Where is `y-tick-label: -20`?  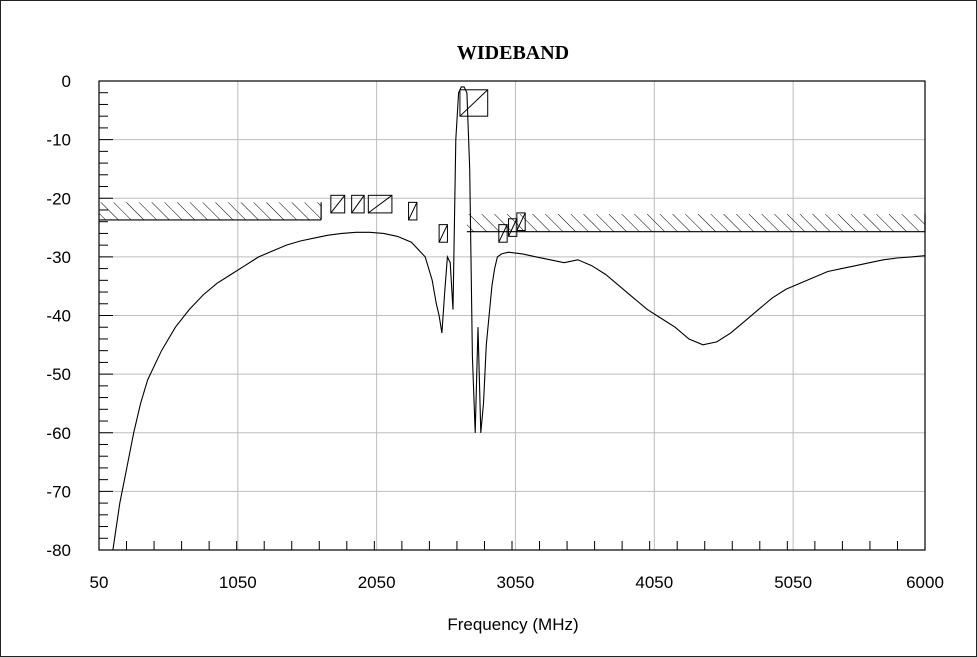 y-tick-label: -20 is located at coordinates (58, 198).